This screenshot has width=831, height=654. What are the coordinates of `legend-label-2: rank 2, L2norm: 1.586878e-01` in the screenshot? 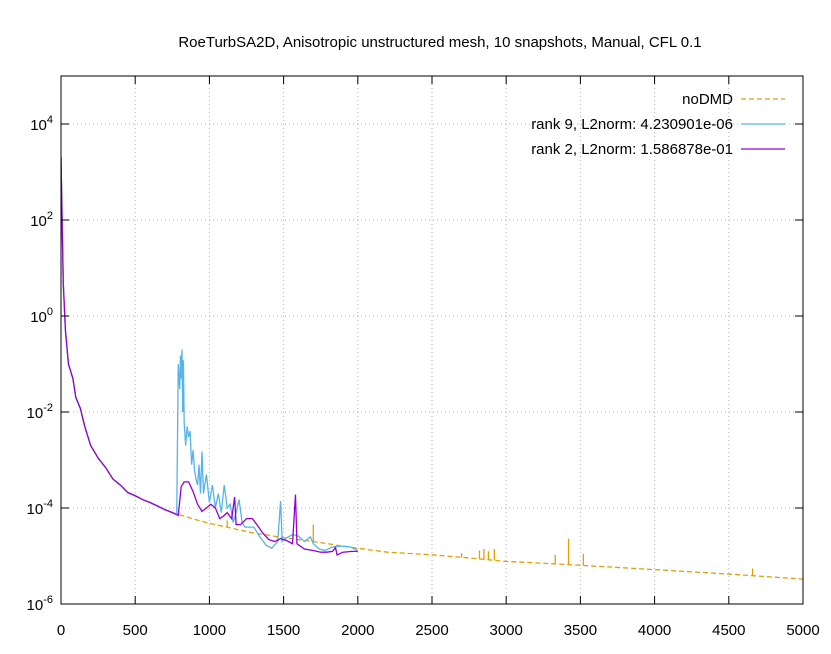 It's located at (632, 149).